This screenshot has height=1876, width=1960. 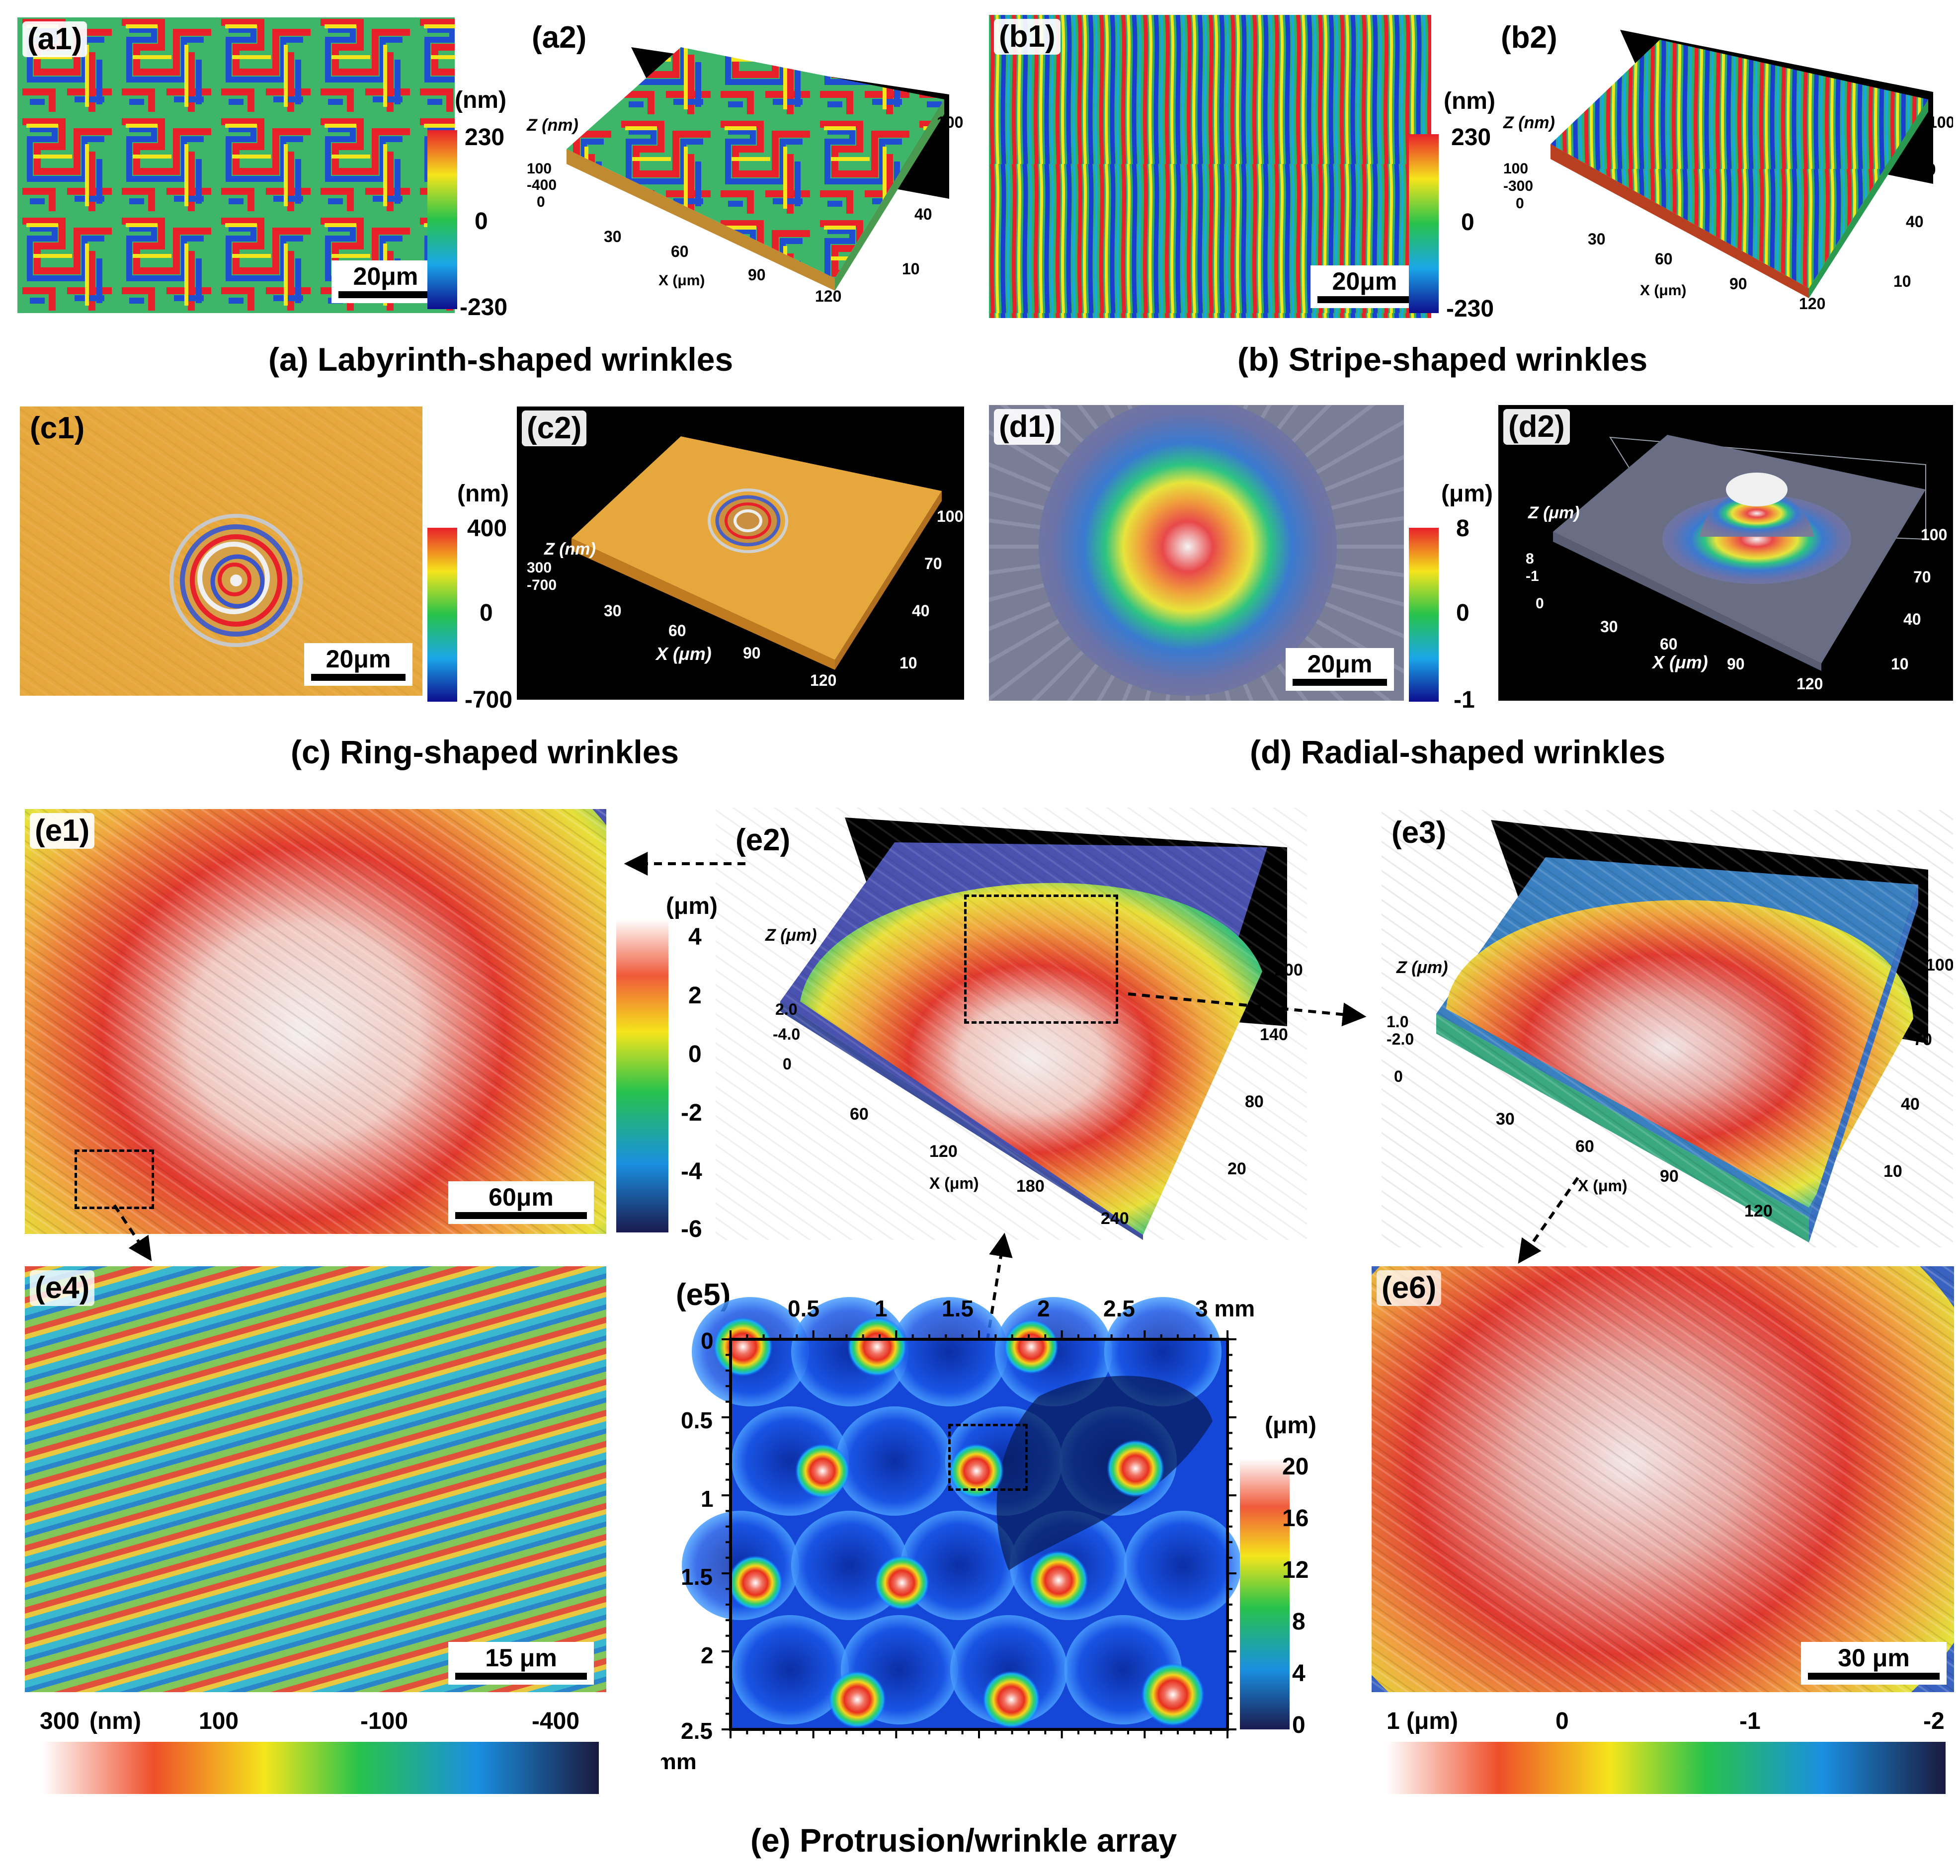 I want to click on zoom-box-e1, so click(x=115, y=1179).